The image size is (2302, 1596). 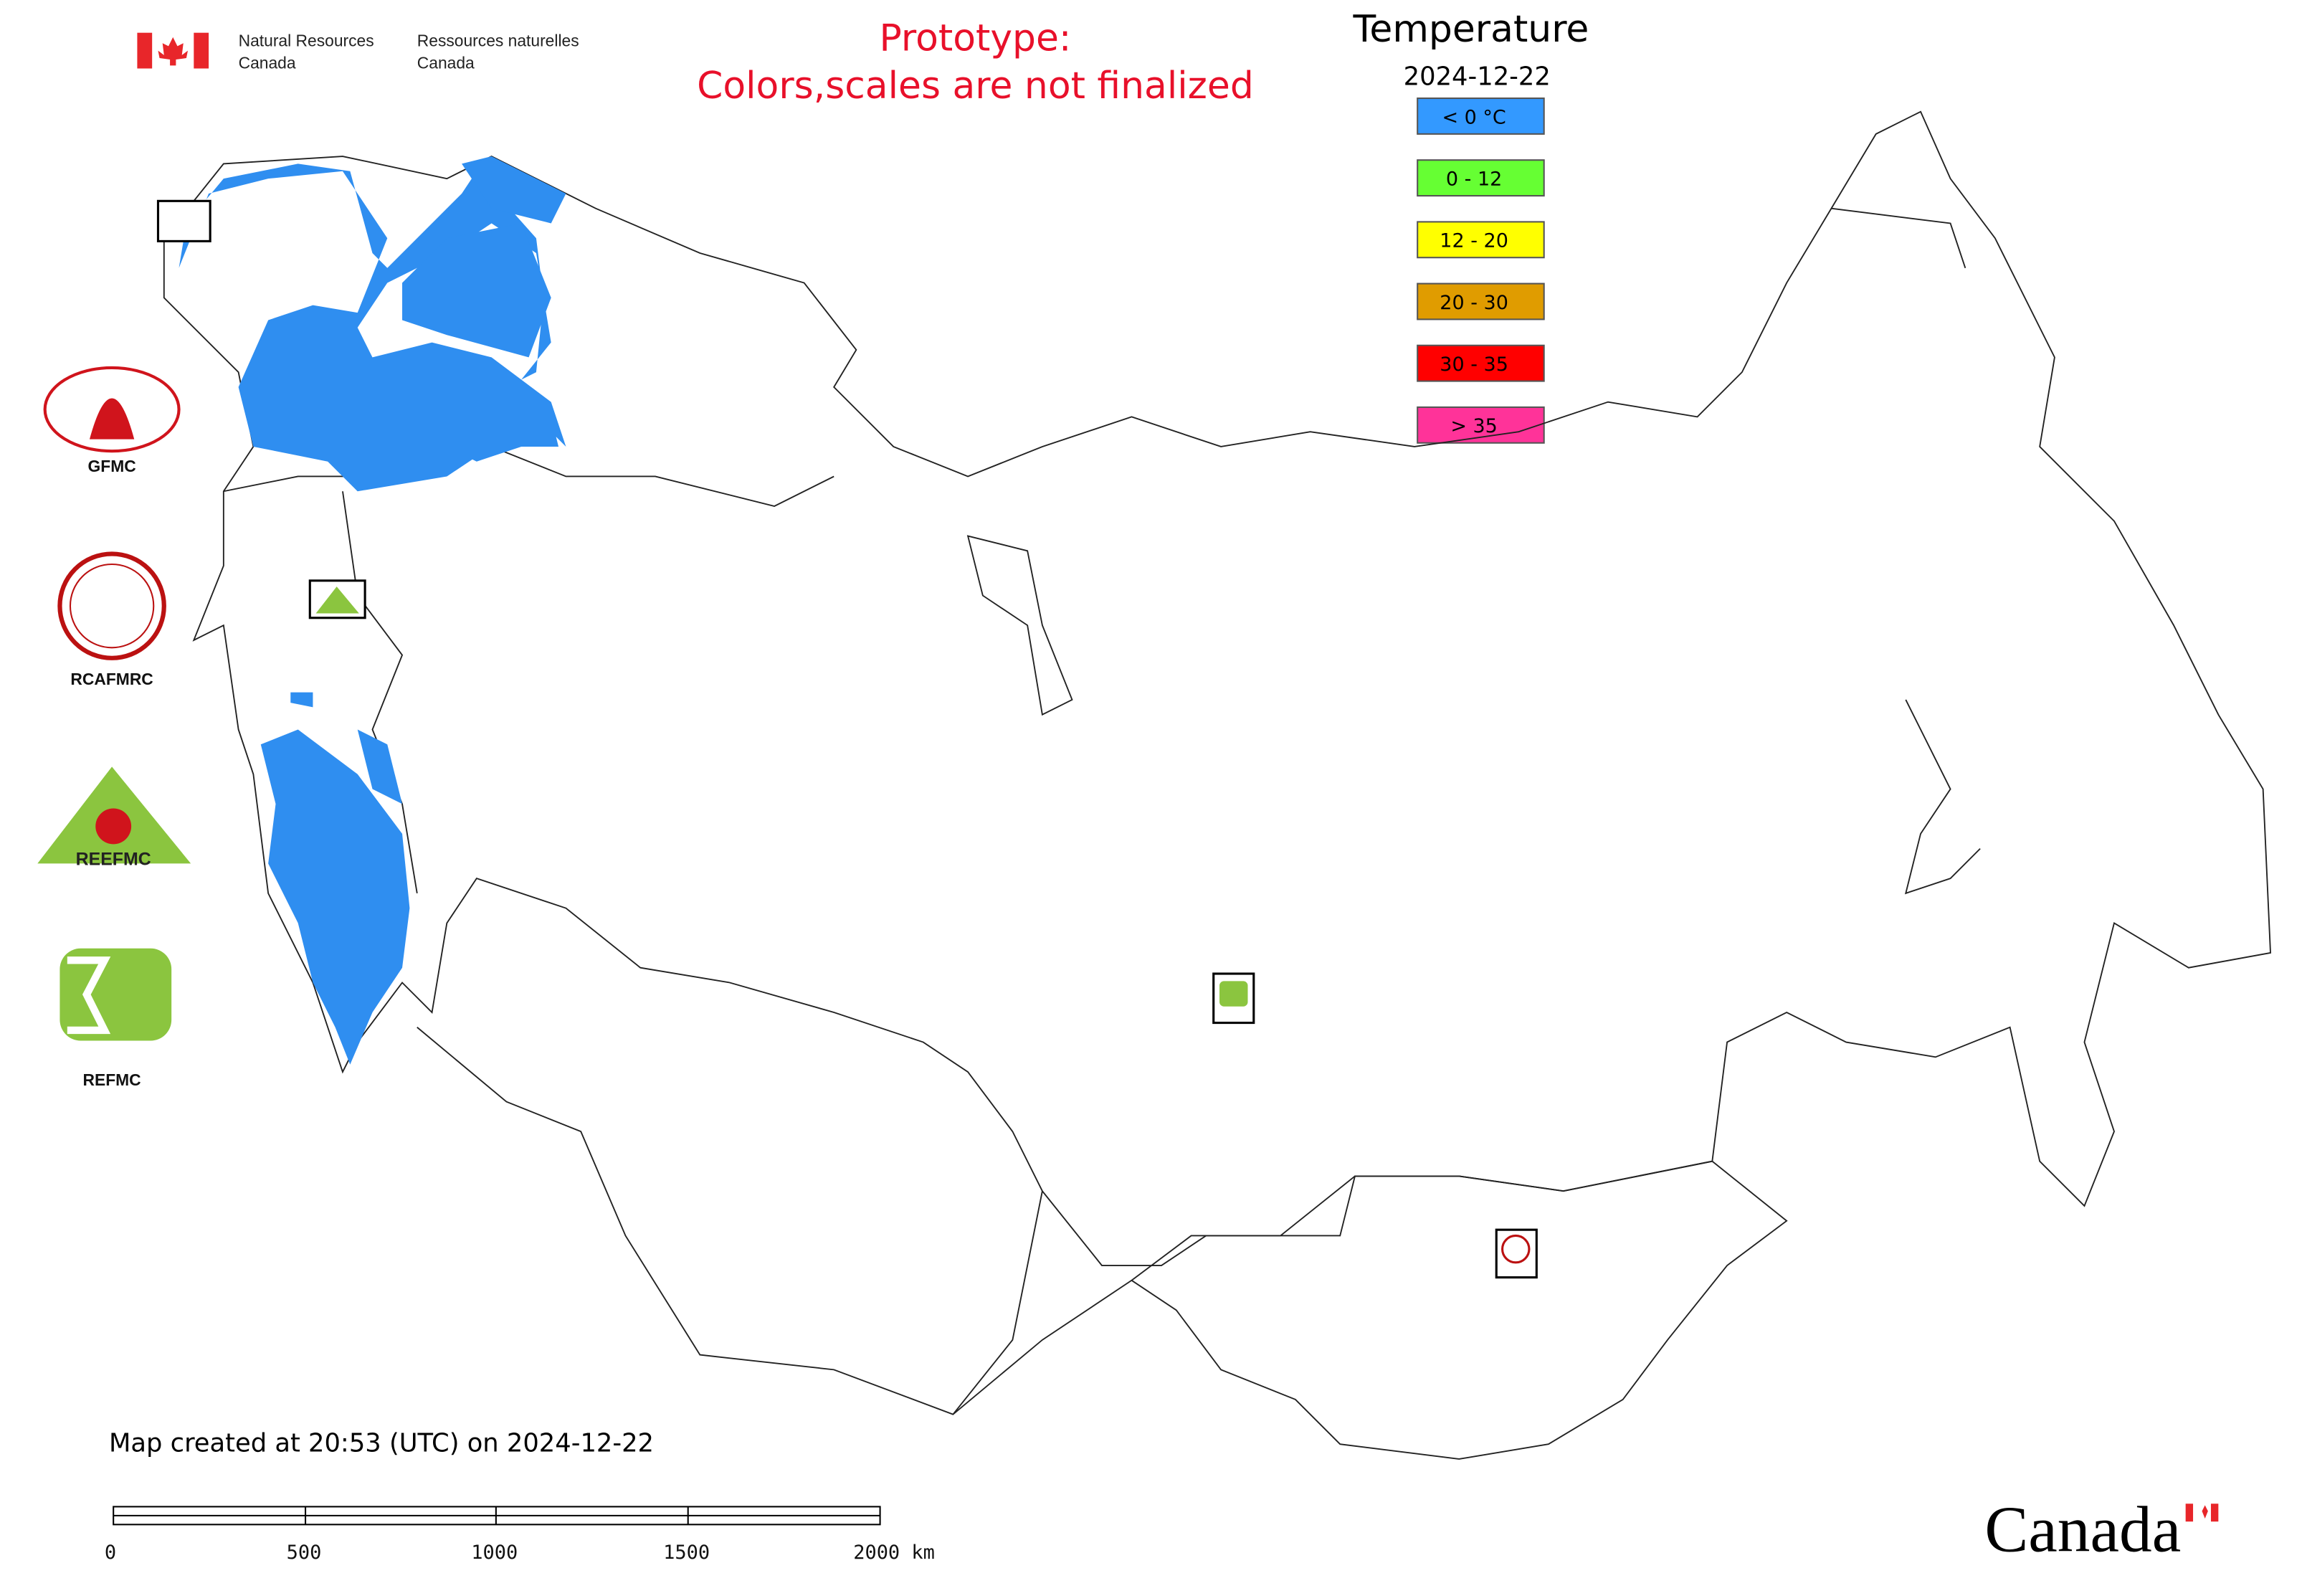 I want to click on wordmark-flag, so click(x=2202, y=1513).